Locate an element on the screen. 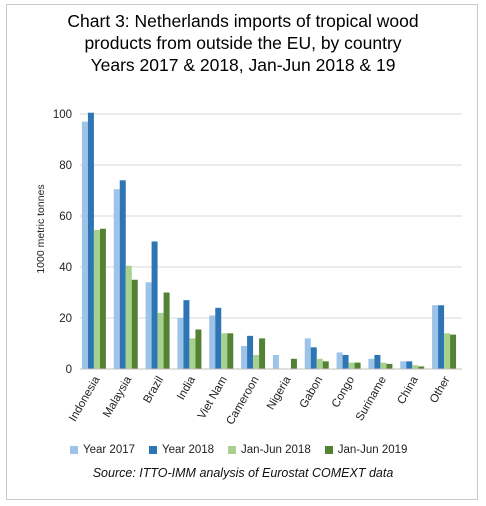 This screenshot has height=506, width=486. bar-indonesia-year-2017 is located at coordinates (84, 245).